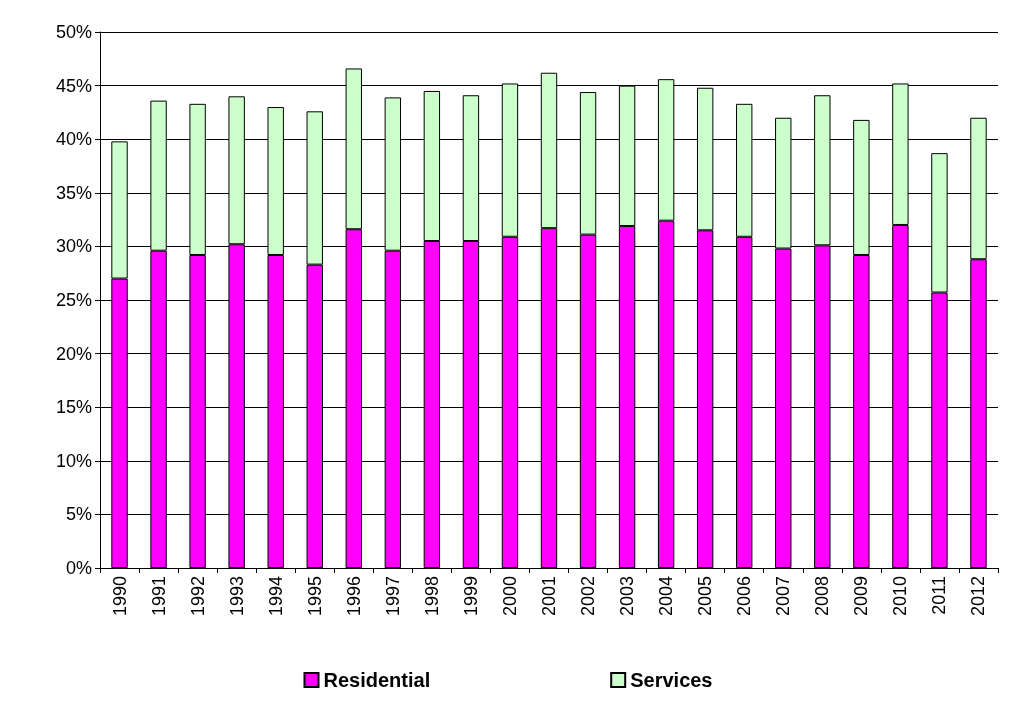 This screenshot has height=713, width=1018. What do you see at coordinates (73, 300) in the screenshot?
I see `y-tick-label: 25%` at bounding box center [73, 300].